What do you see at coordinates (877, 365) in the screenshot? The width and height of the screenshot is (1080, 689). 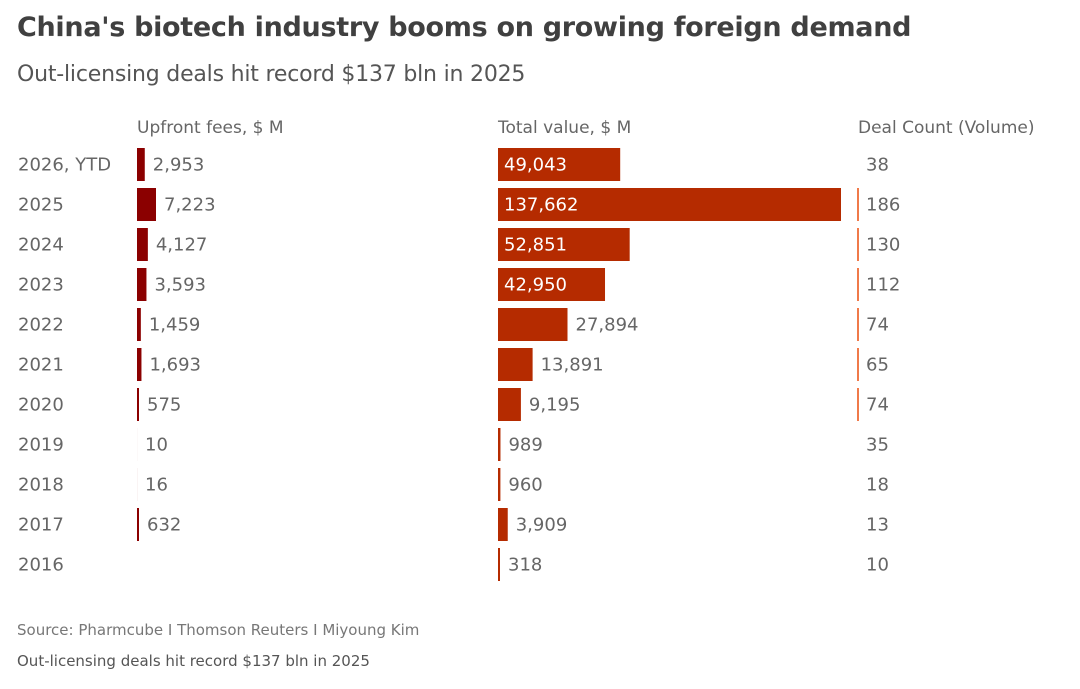 I see `deal-count-value-label: 65` at bounding box center [877, 365].